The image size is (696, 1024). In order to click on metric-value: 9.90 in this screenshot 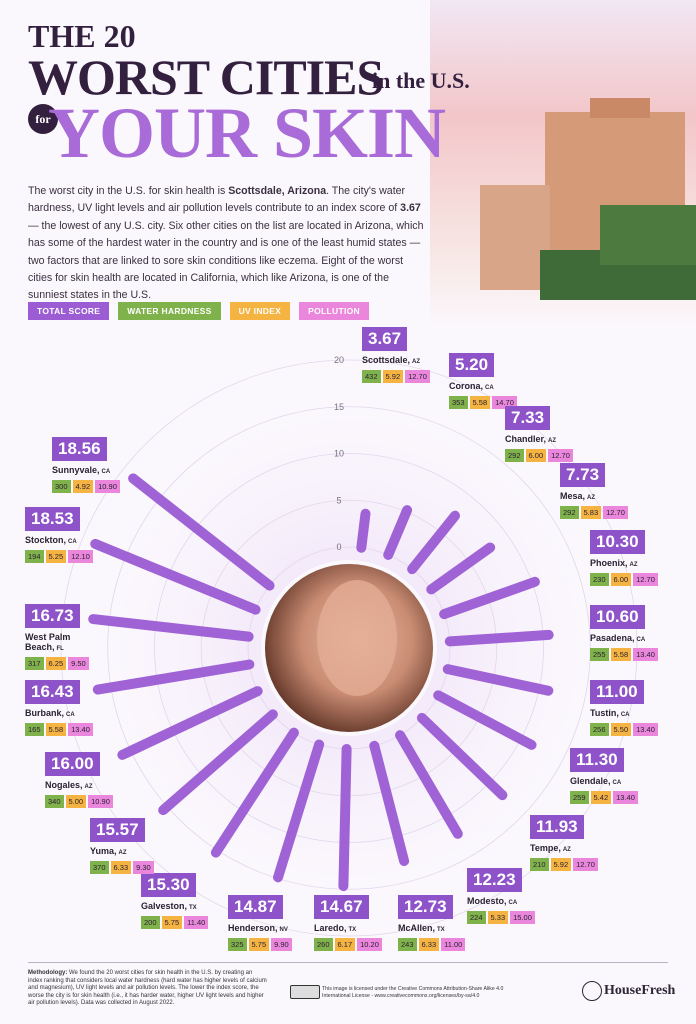, I will do `click(281, 944)`.